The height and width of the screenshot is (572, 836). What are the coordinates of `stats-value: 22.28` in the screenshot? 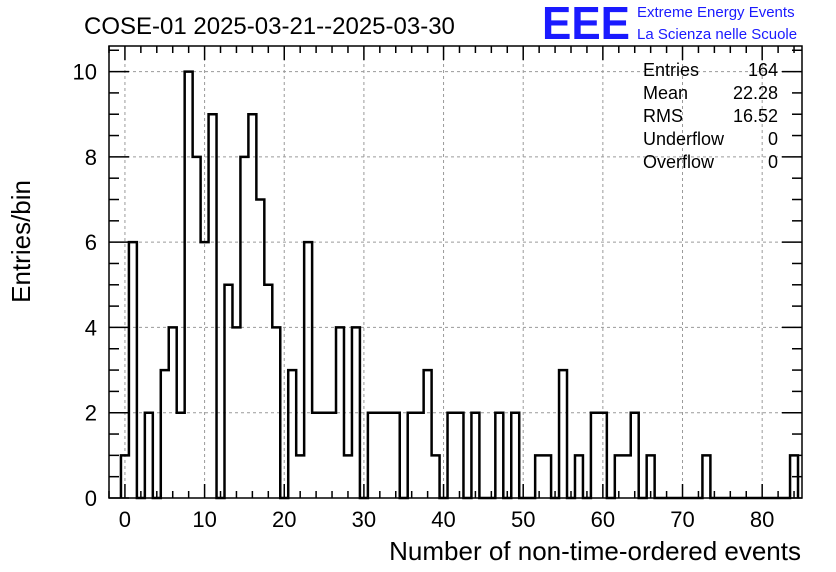 It's located at (755, 93).